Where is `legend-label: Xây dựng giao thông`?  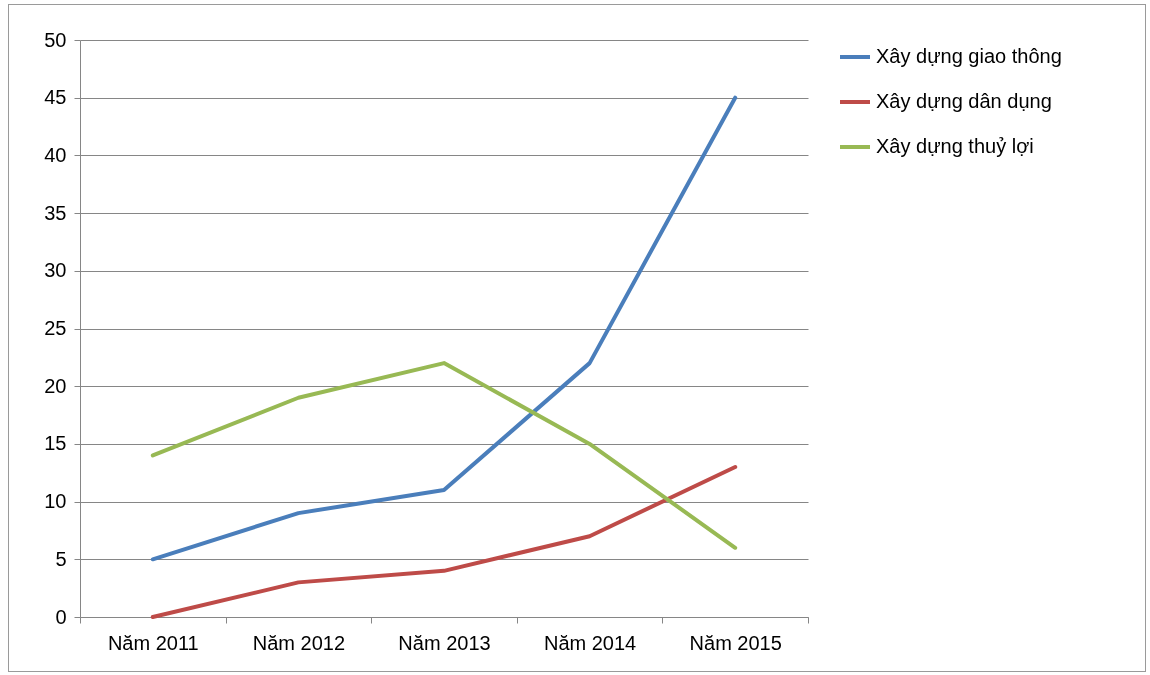
legend-label: Xây dựng giao thông is located at coordinates (969, 56).